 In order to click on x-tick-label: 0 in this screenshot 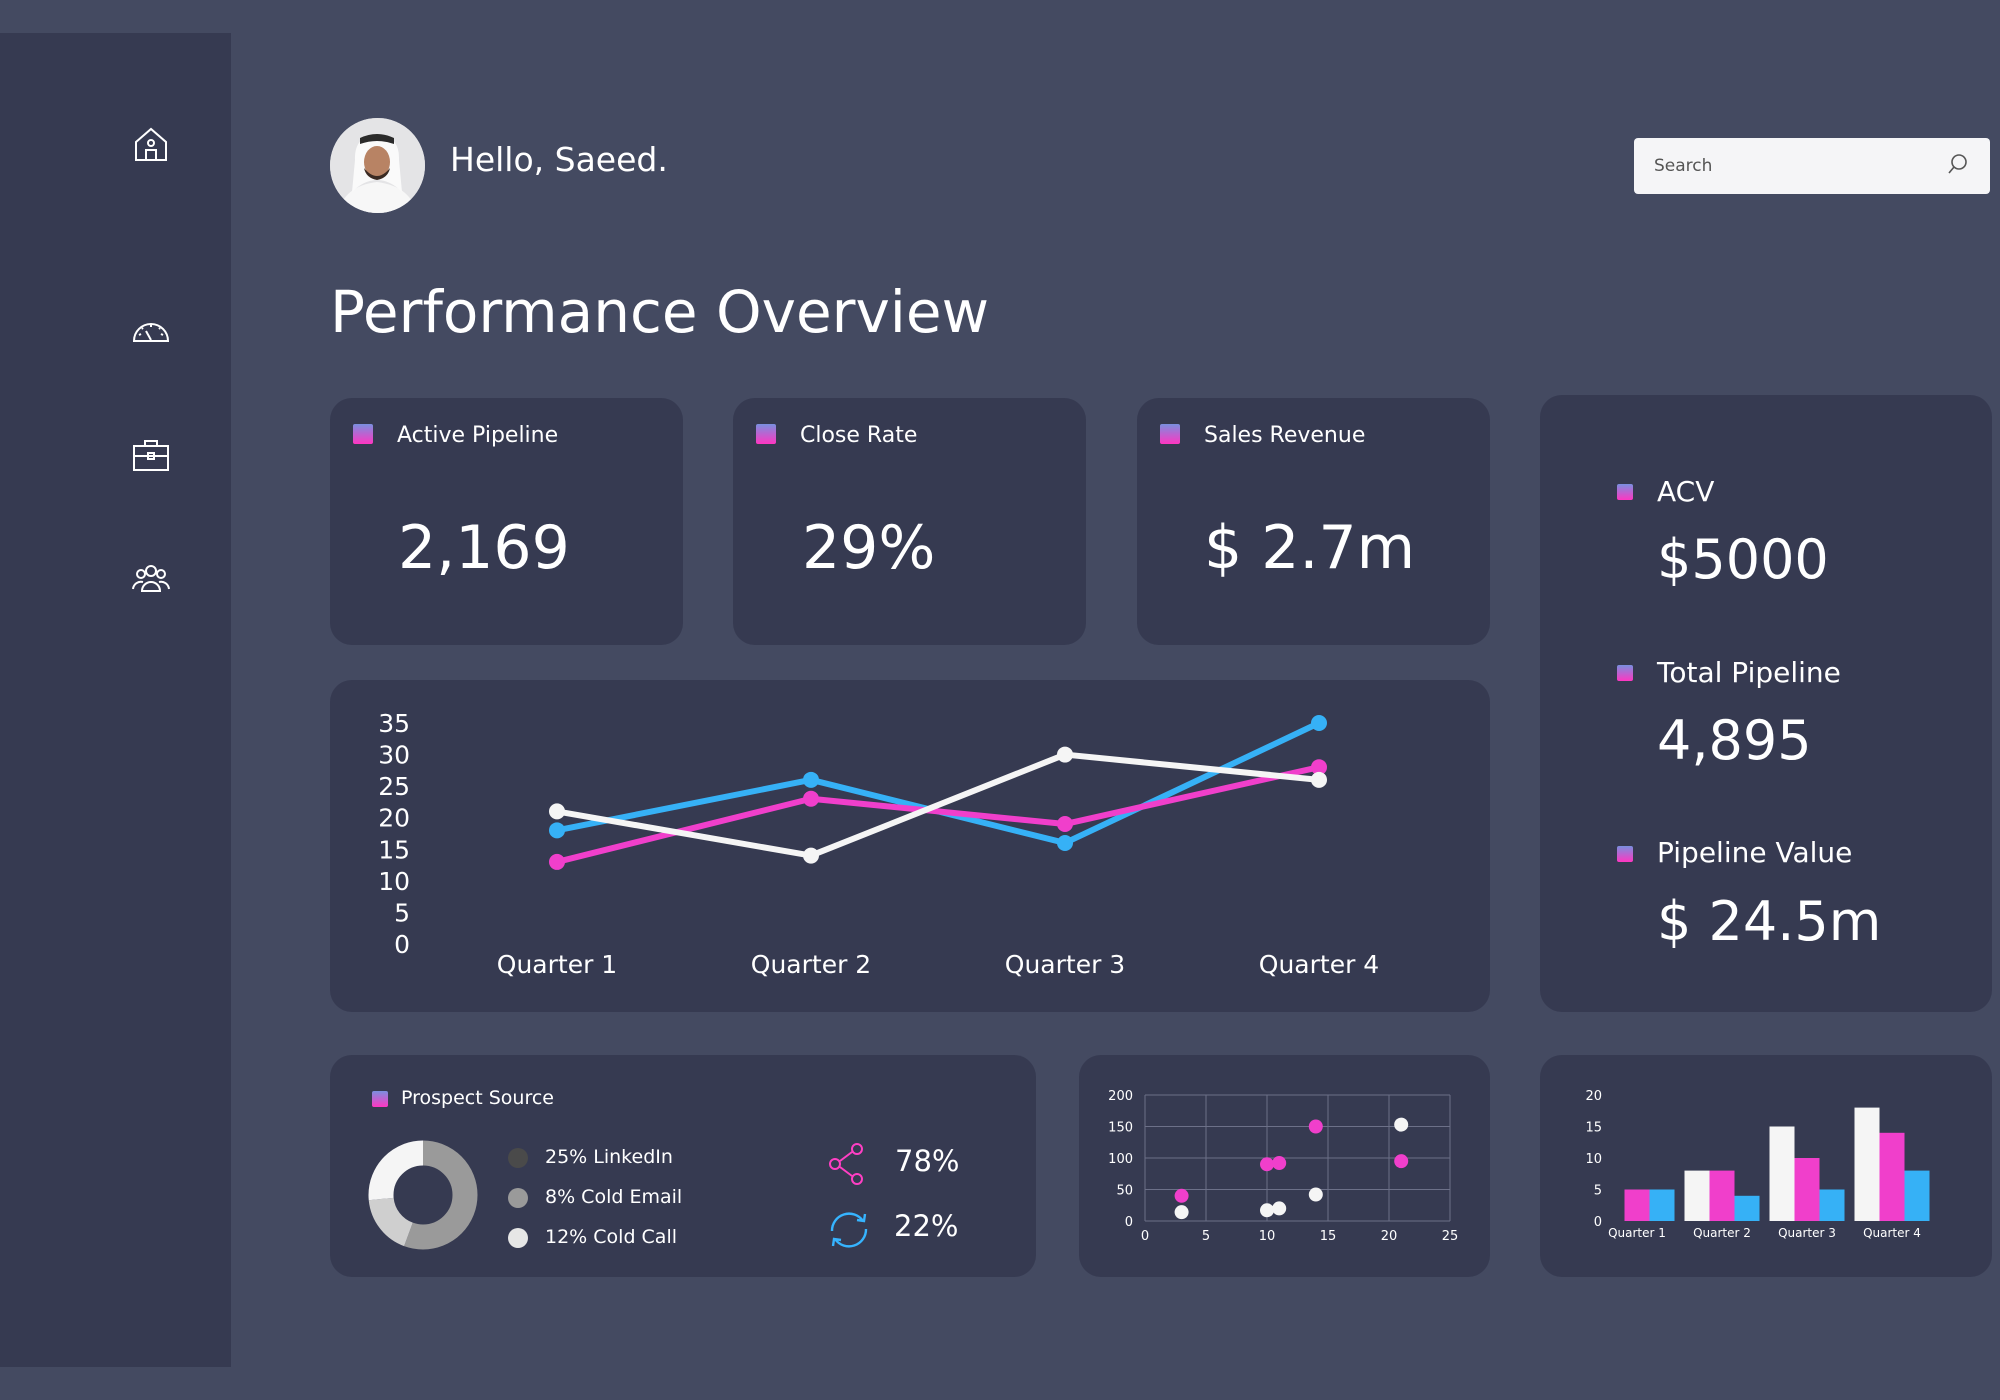, I will do `click(1145, 1236)`.